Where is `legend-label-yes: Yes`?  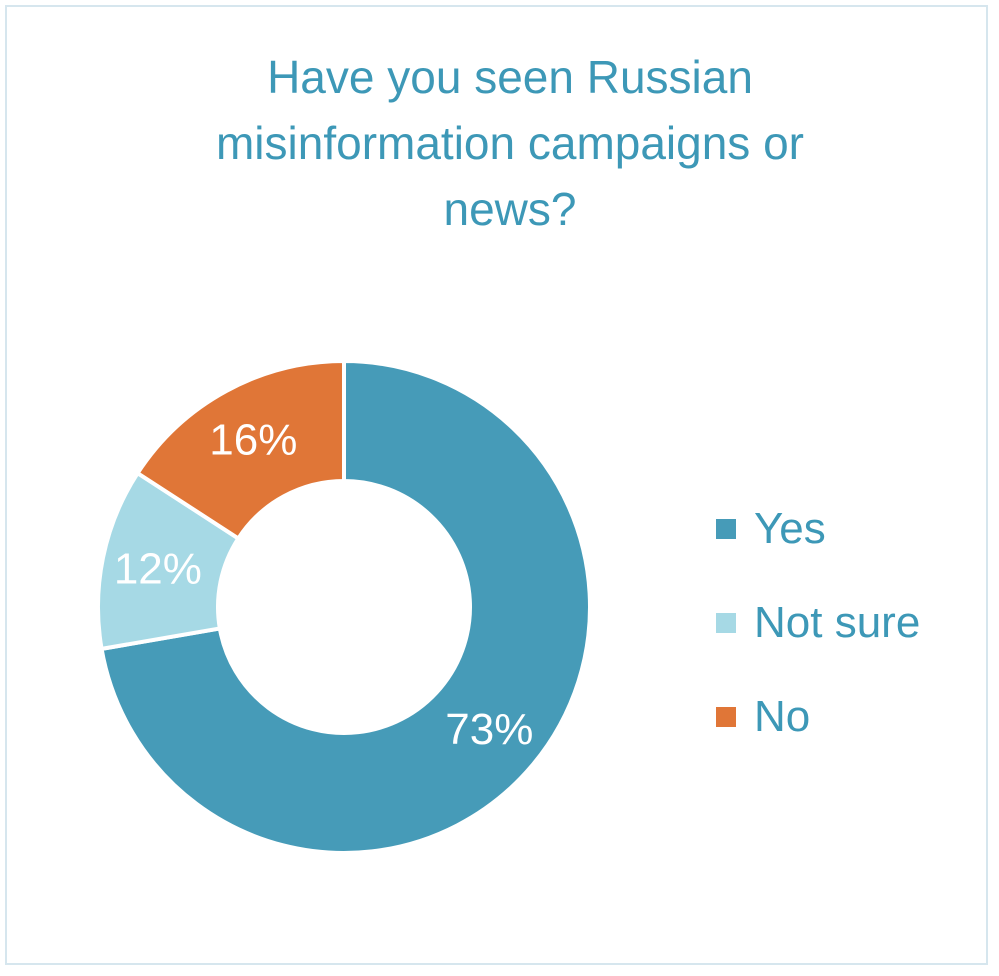
legend-label-yes: Yes is located at coordinates (790, 528).